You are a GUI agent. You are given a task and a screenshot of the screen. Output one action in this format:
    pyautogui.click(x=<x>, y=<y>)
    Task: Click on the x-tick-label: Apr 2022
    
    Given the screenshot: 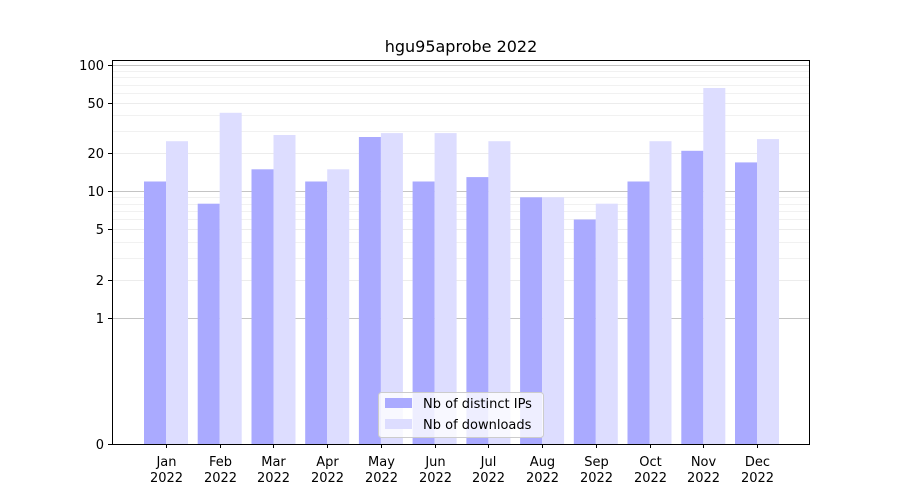 What is the action you would take?
    pyautogui.click(x=327, y=470)
    